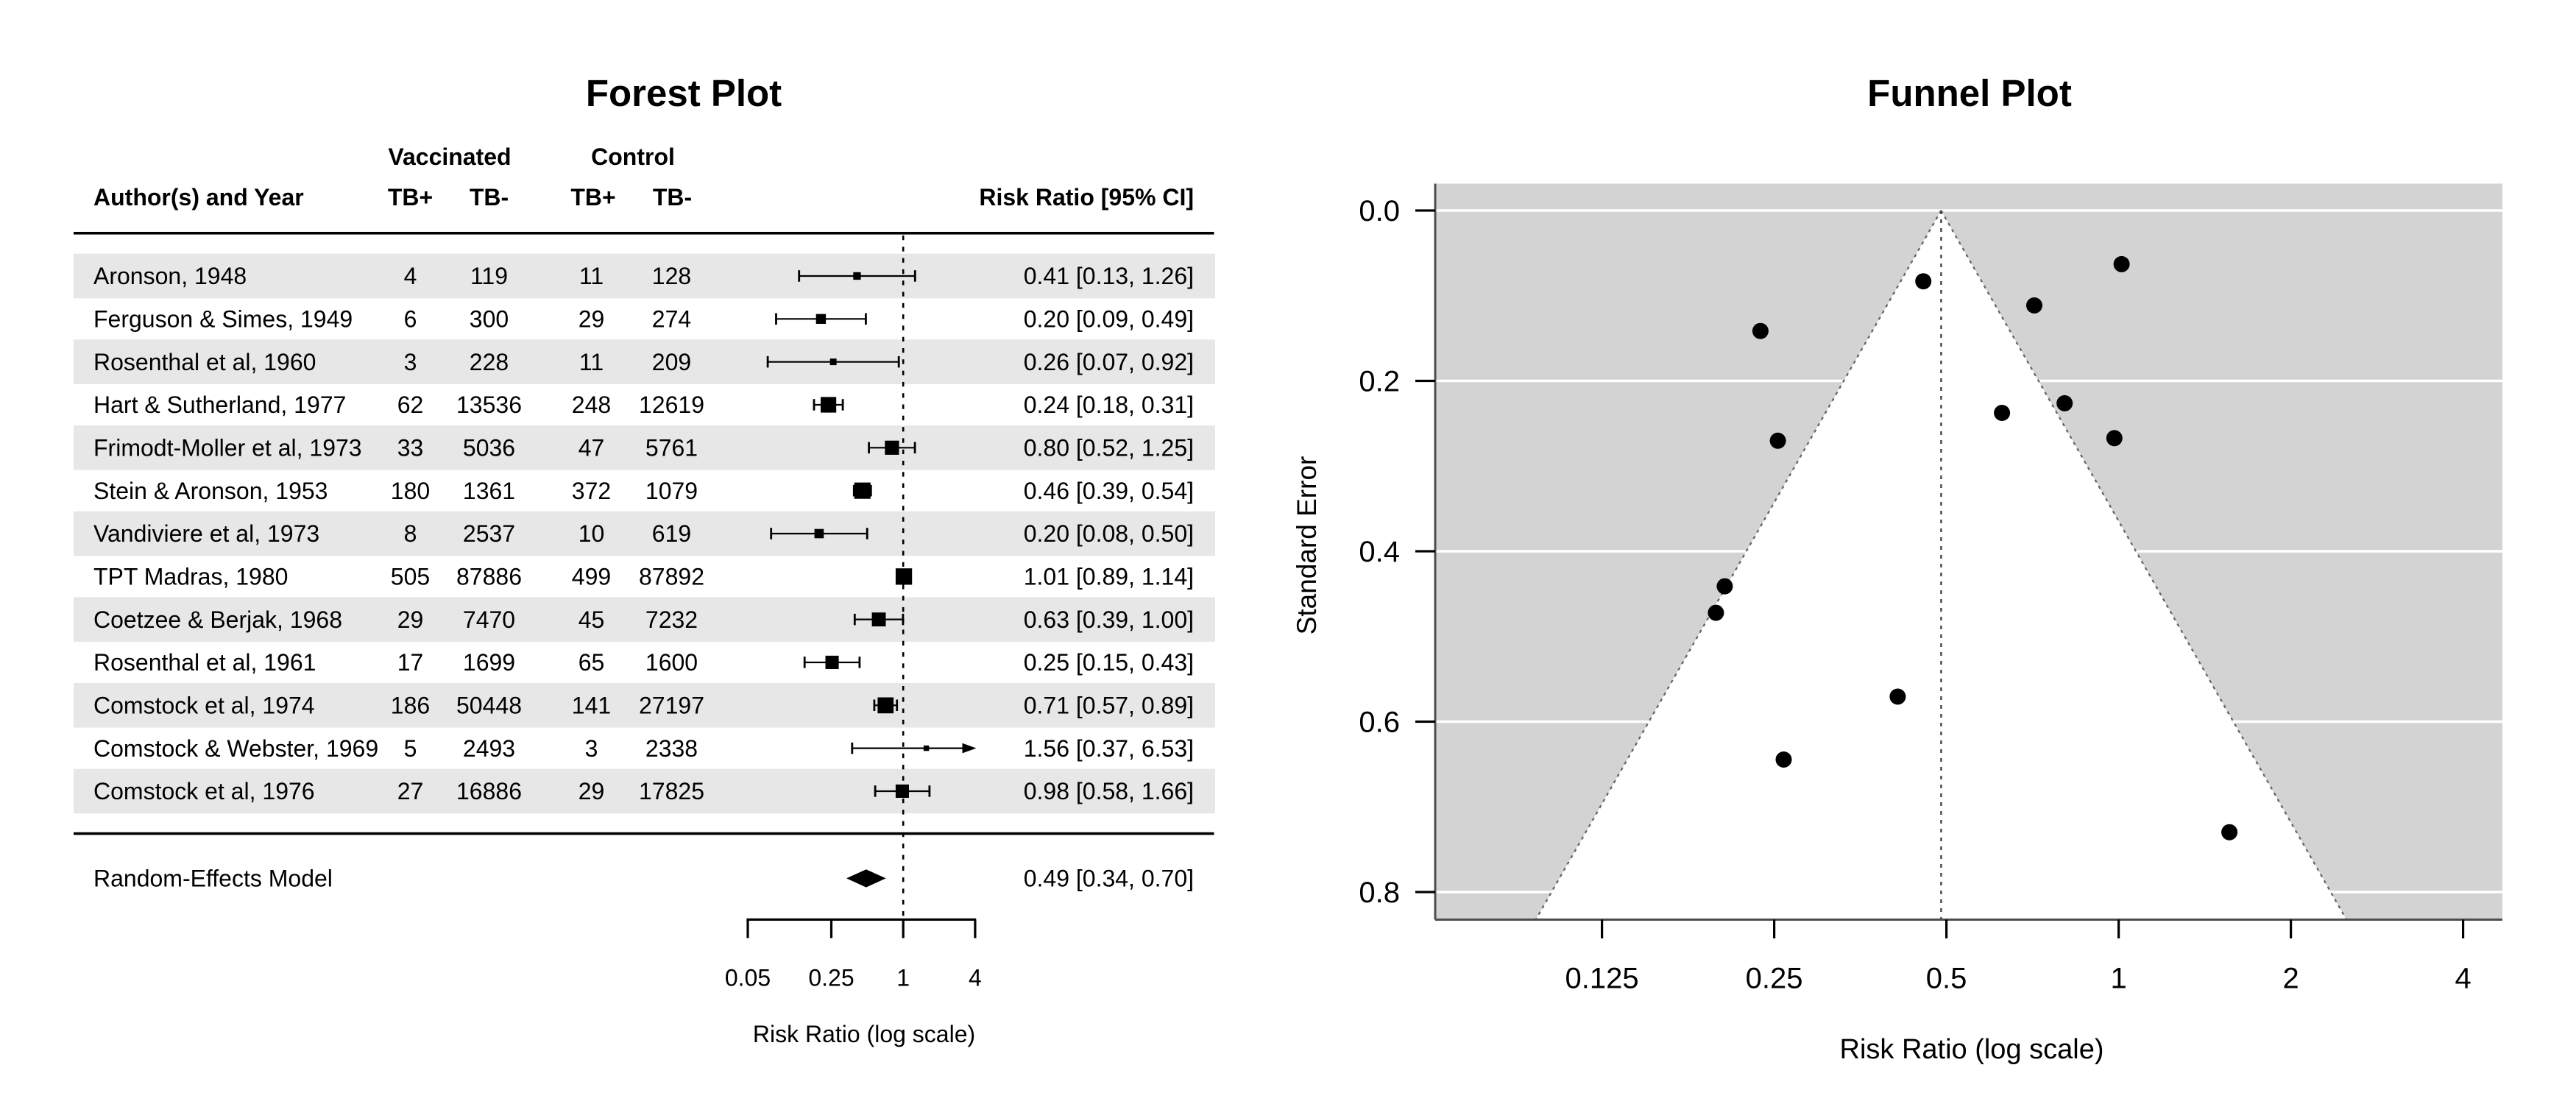 This screenshot has height=1104, width=2576. What do you see at coordinates (206, 533) in the screenshot?
I see `svg-text: Vandiviere et al, 1973` at bounding box center [206, 533].